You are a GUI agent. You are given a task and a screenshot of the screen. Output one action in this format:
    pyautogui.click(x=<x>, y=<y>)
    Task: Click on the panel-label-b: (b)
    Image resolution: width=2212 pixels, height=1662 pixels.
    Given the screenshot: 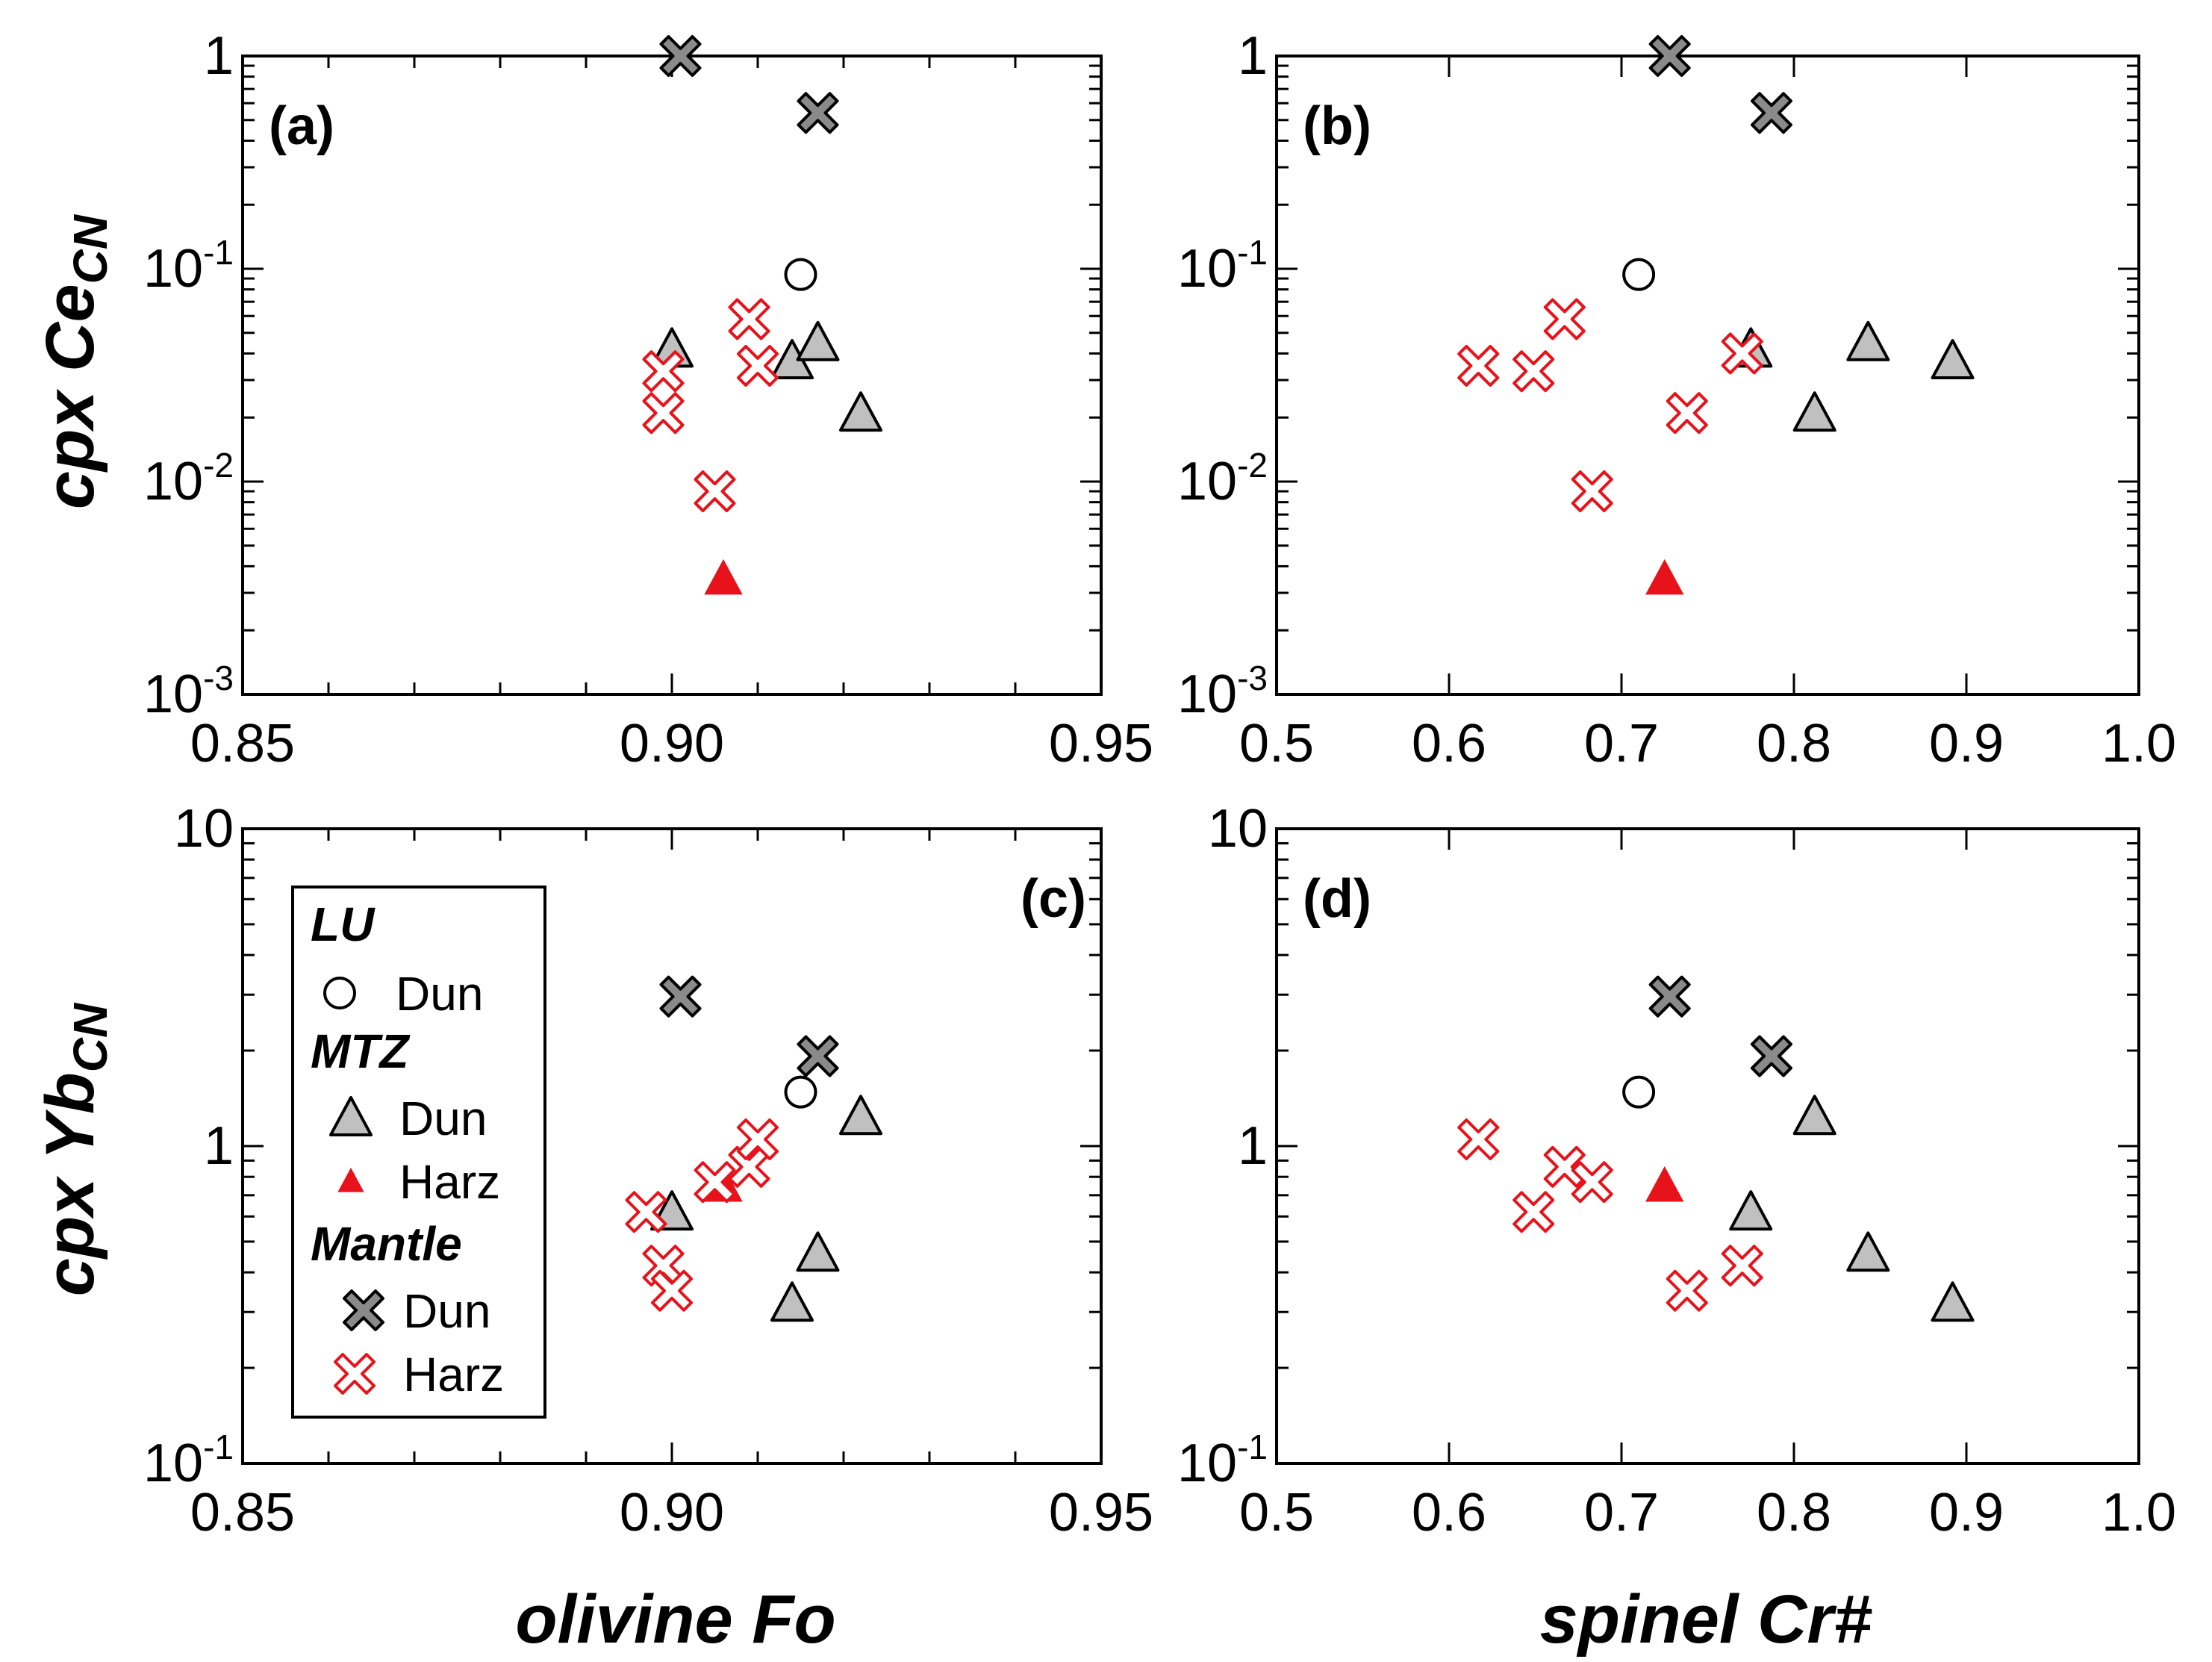 What is the action you would take?
    pyautogui.click(x=1337, y=126)
    